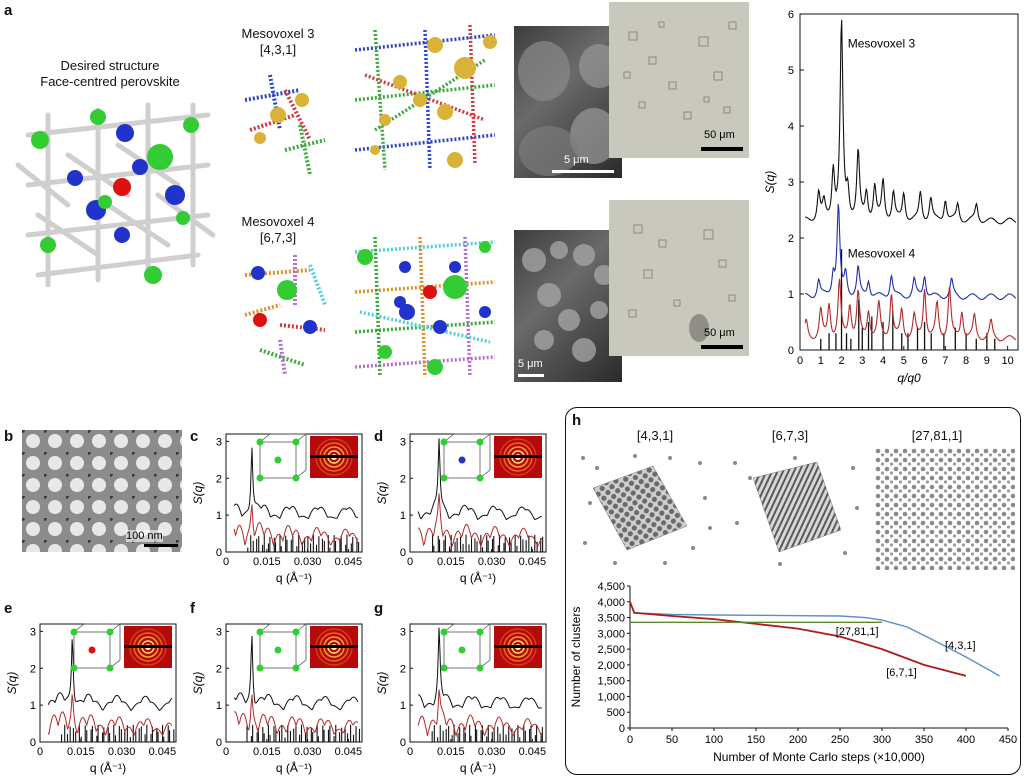 Image resolution: width=1024 pixels, height=778 pixels. What do you see at coordinates (403, 442) in the screenshot?
I see `y-tick-label: 3` at bounding box center [403, 442].